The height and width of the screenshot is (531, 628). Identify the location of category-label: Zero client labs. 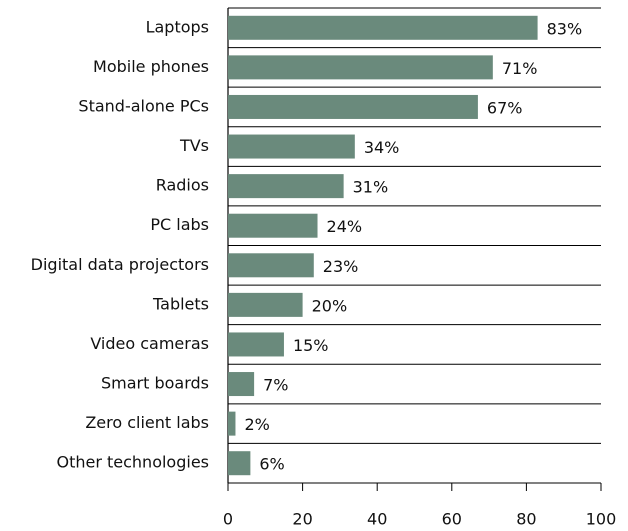
(147, 422).